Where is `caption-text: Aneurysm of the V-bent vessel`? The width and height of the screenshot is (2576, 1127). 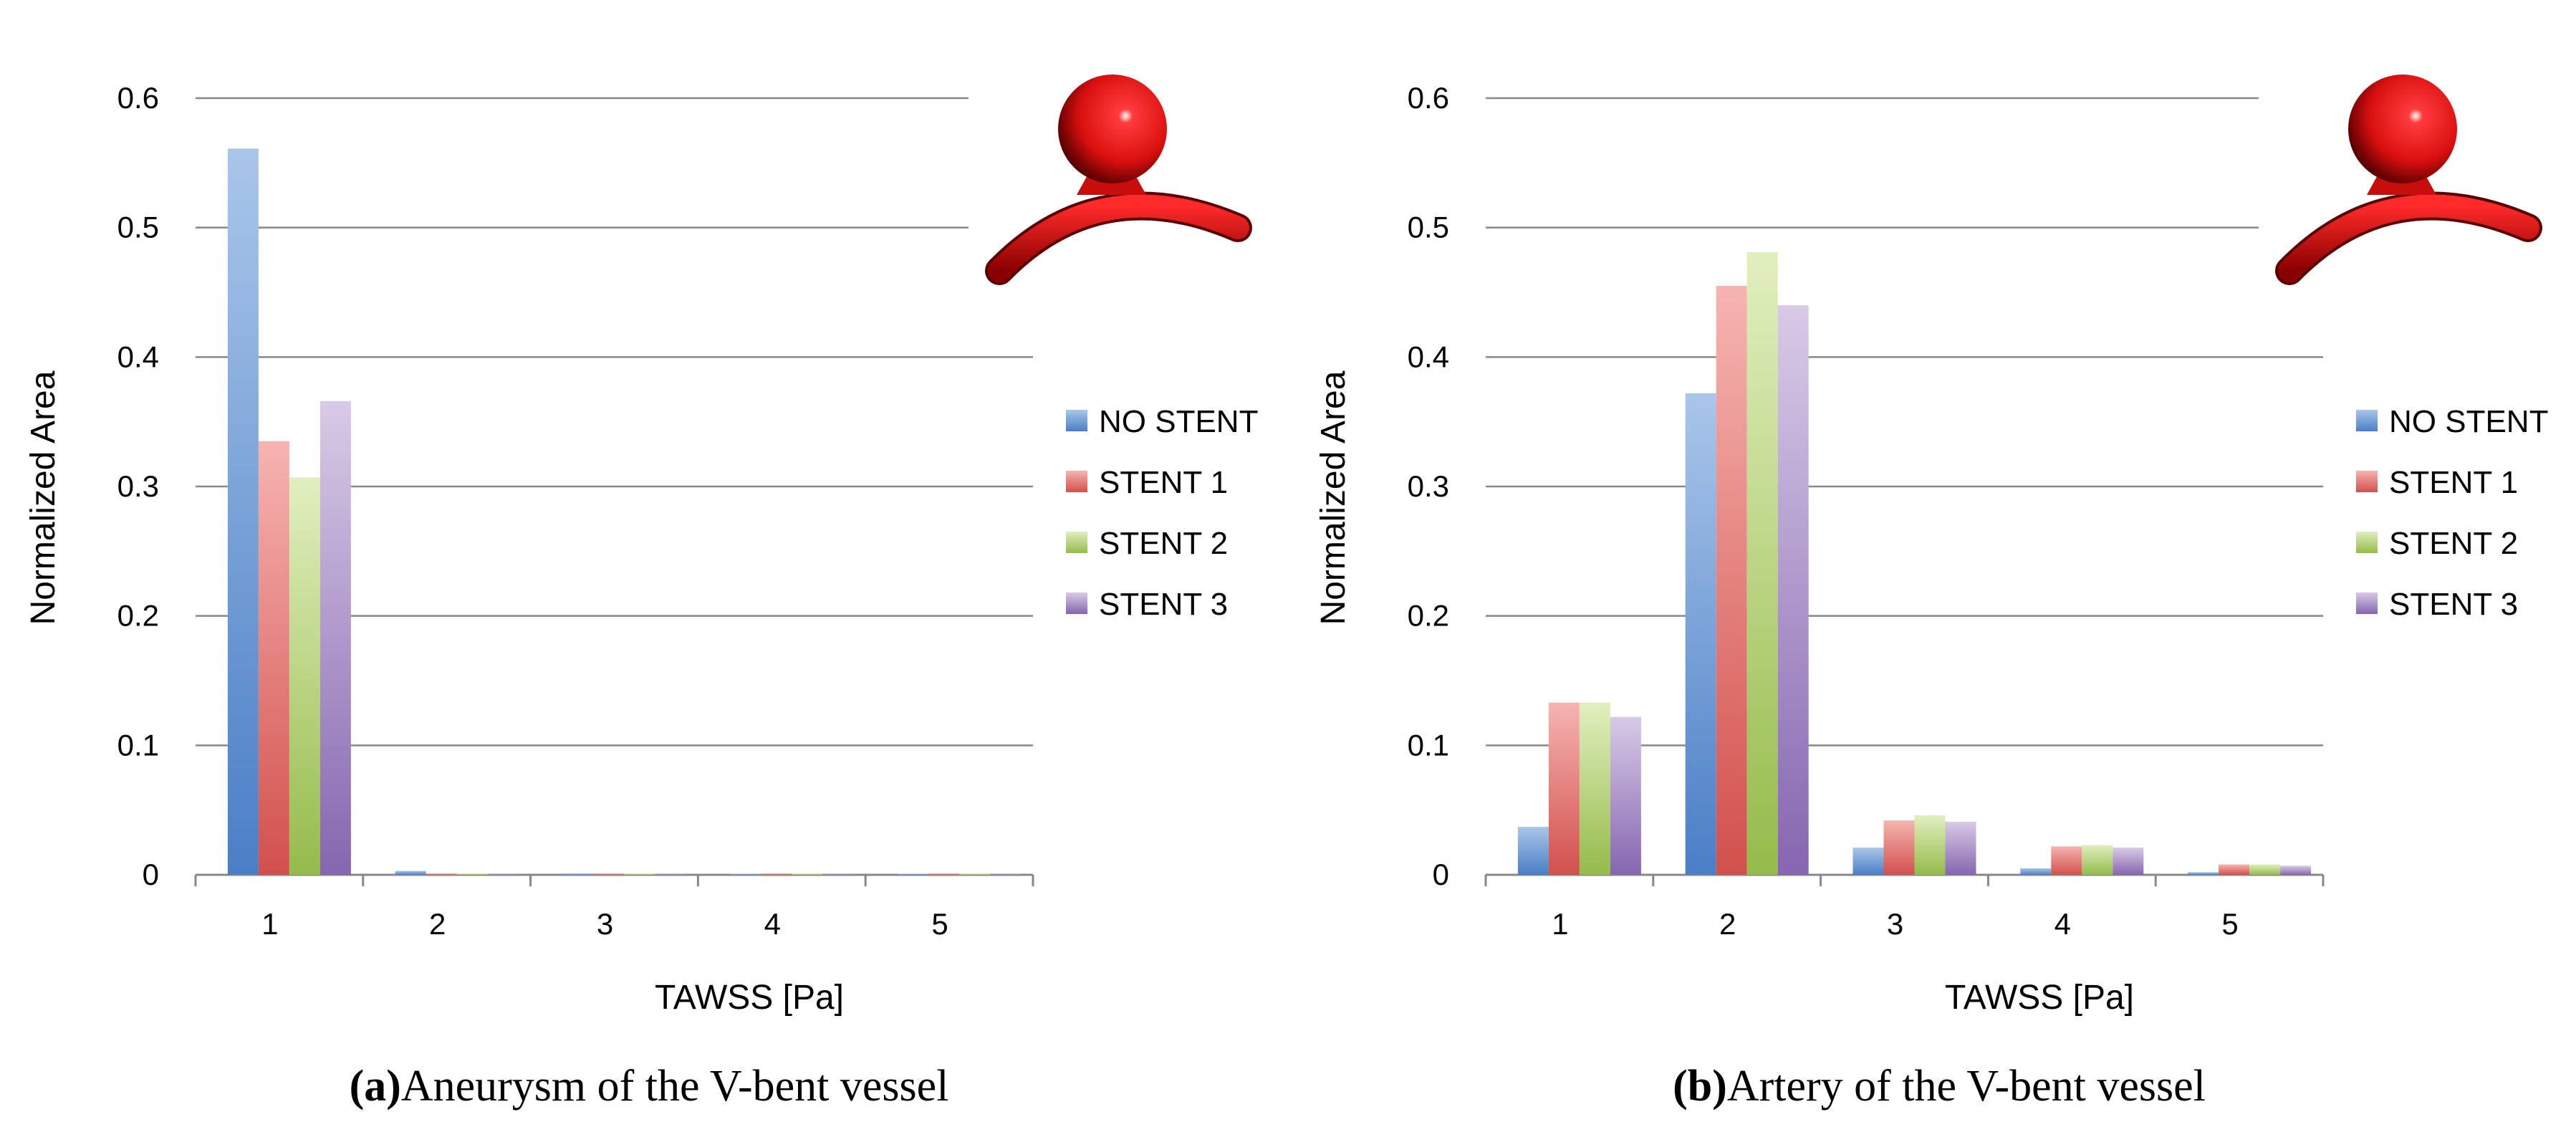 caption-text: Aneurysm of the V-bent vessel is located at coordinates (675, 1086).